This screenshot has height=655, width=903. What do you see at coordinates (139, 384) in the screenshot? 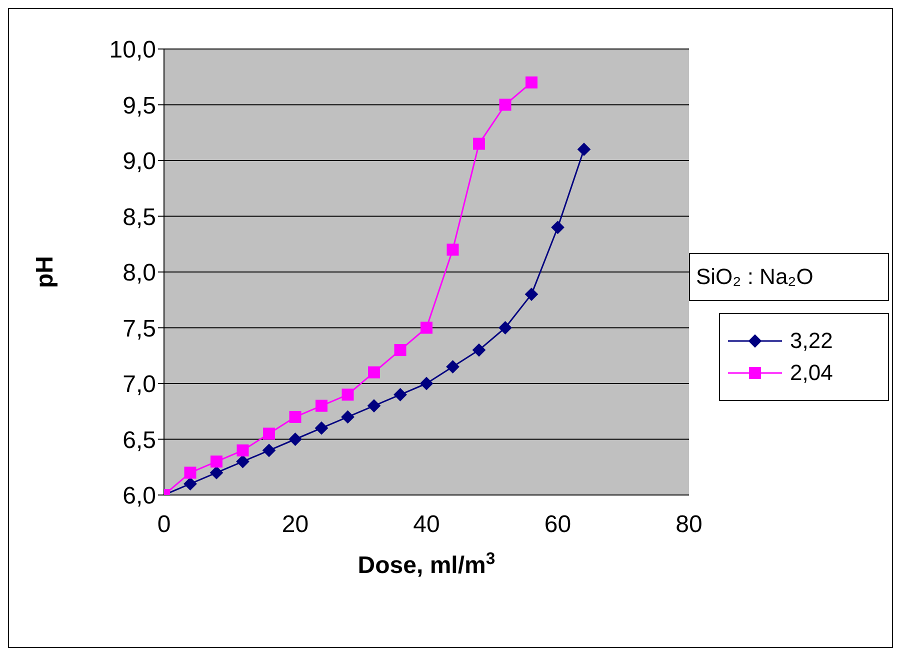
I see `y-tick-label: 7,0` at bounding box center [139, 384].